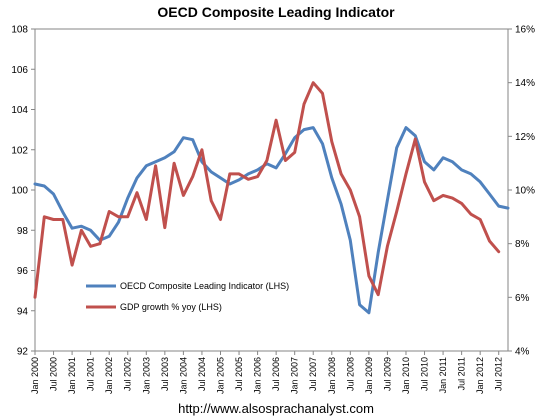  What do you see at coordinates (19, 70) in the screenshot?
I see `left-tick-label: 106` at bounding box center [19, 70].